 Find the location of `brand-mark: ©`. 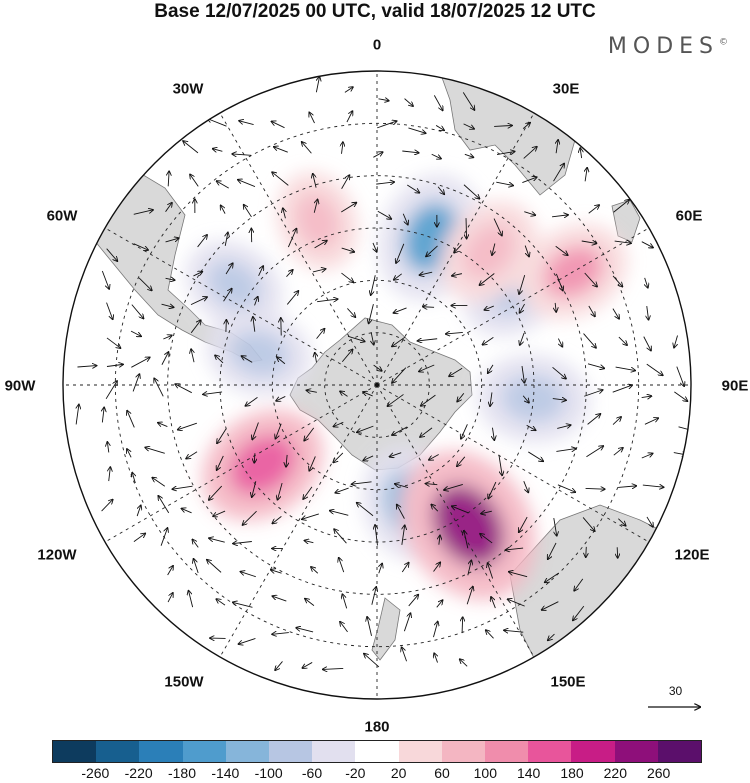

brand-mark: © is located at coordinates (723, 42).